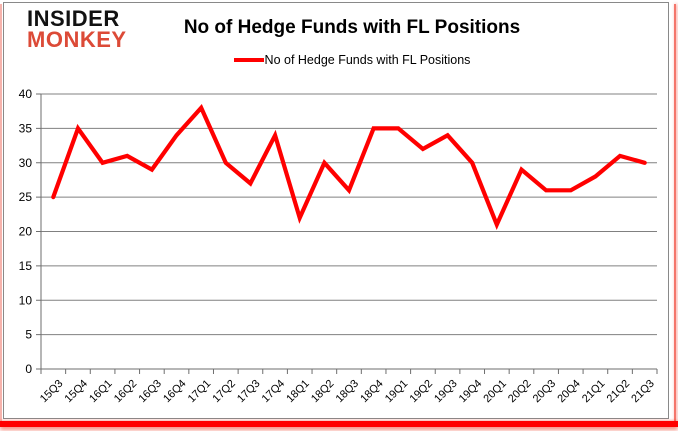  I want to click on x-axis-label: 17Q1, so click(200, 392).